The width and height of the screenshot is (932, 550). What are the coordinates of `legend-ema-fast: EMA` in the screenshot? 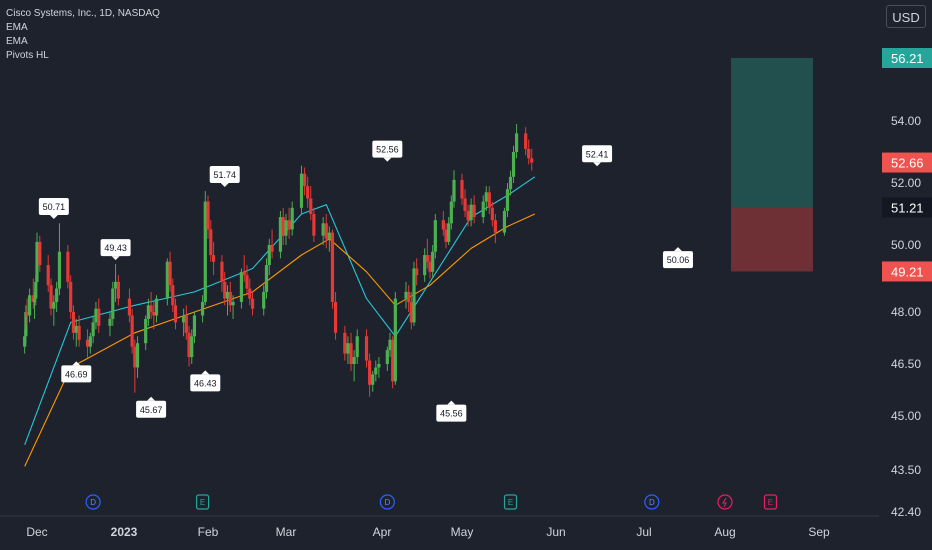 It's located at (17, 27).